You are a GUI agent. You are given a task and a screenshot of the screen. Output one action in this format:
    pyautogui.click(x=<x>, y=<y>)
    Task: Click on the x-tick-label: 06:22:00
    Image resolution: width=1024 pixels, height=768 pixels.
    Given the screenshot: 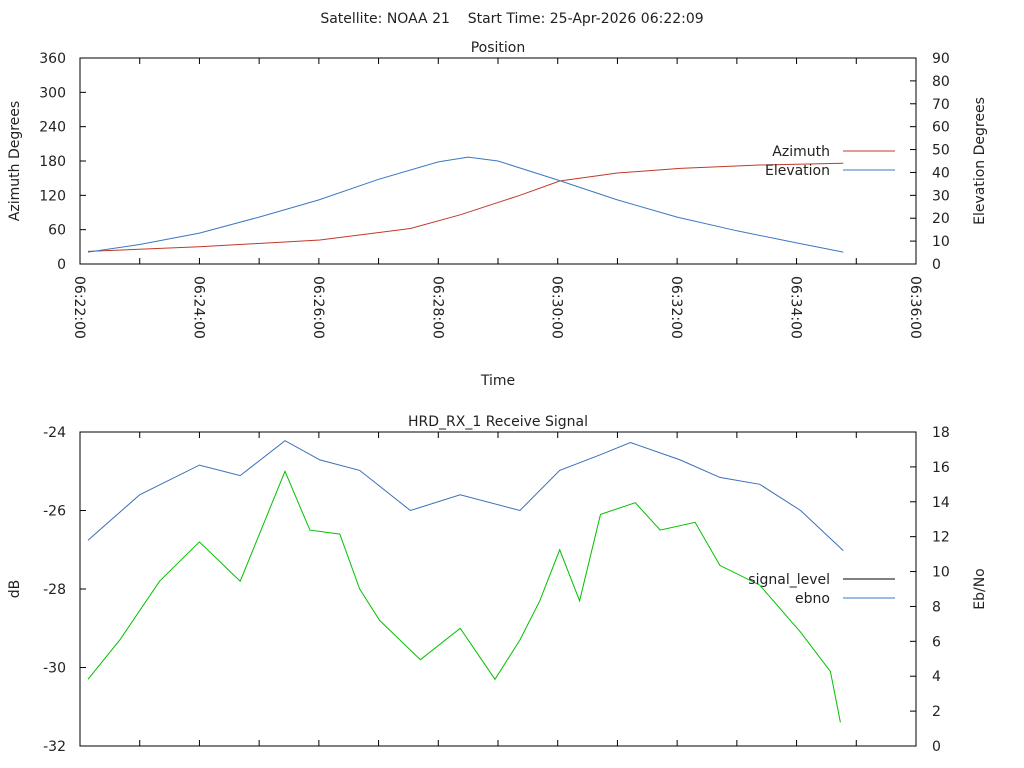 What is the action you would take?
    pyautogui.click(x=79, y=307)
    